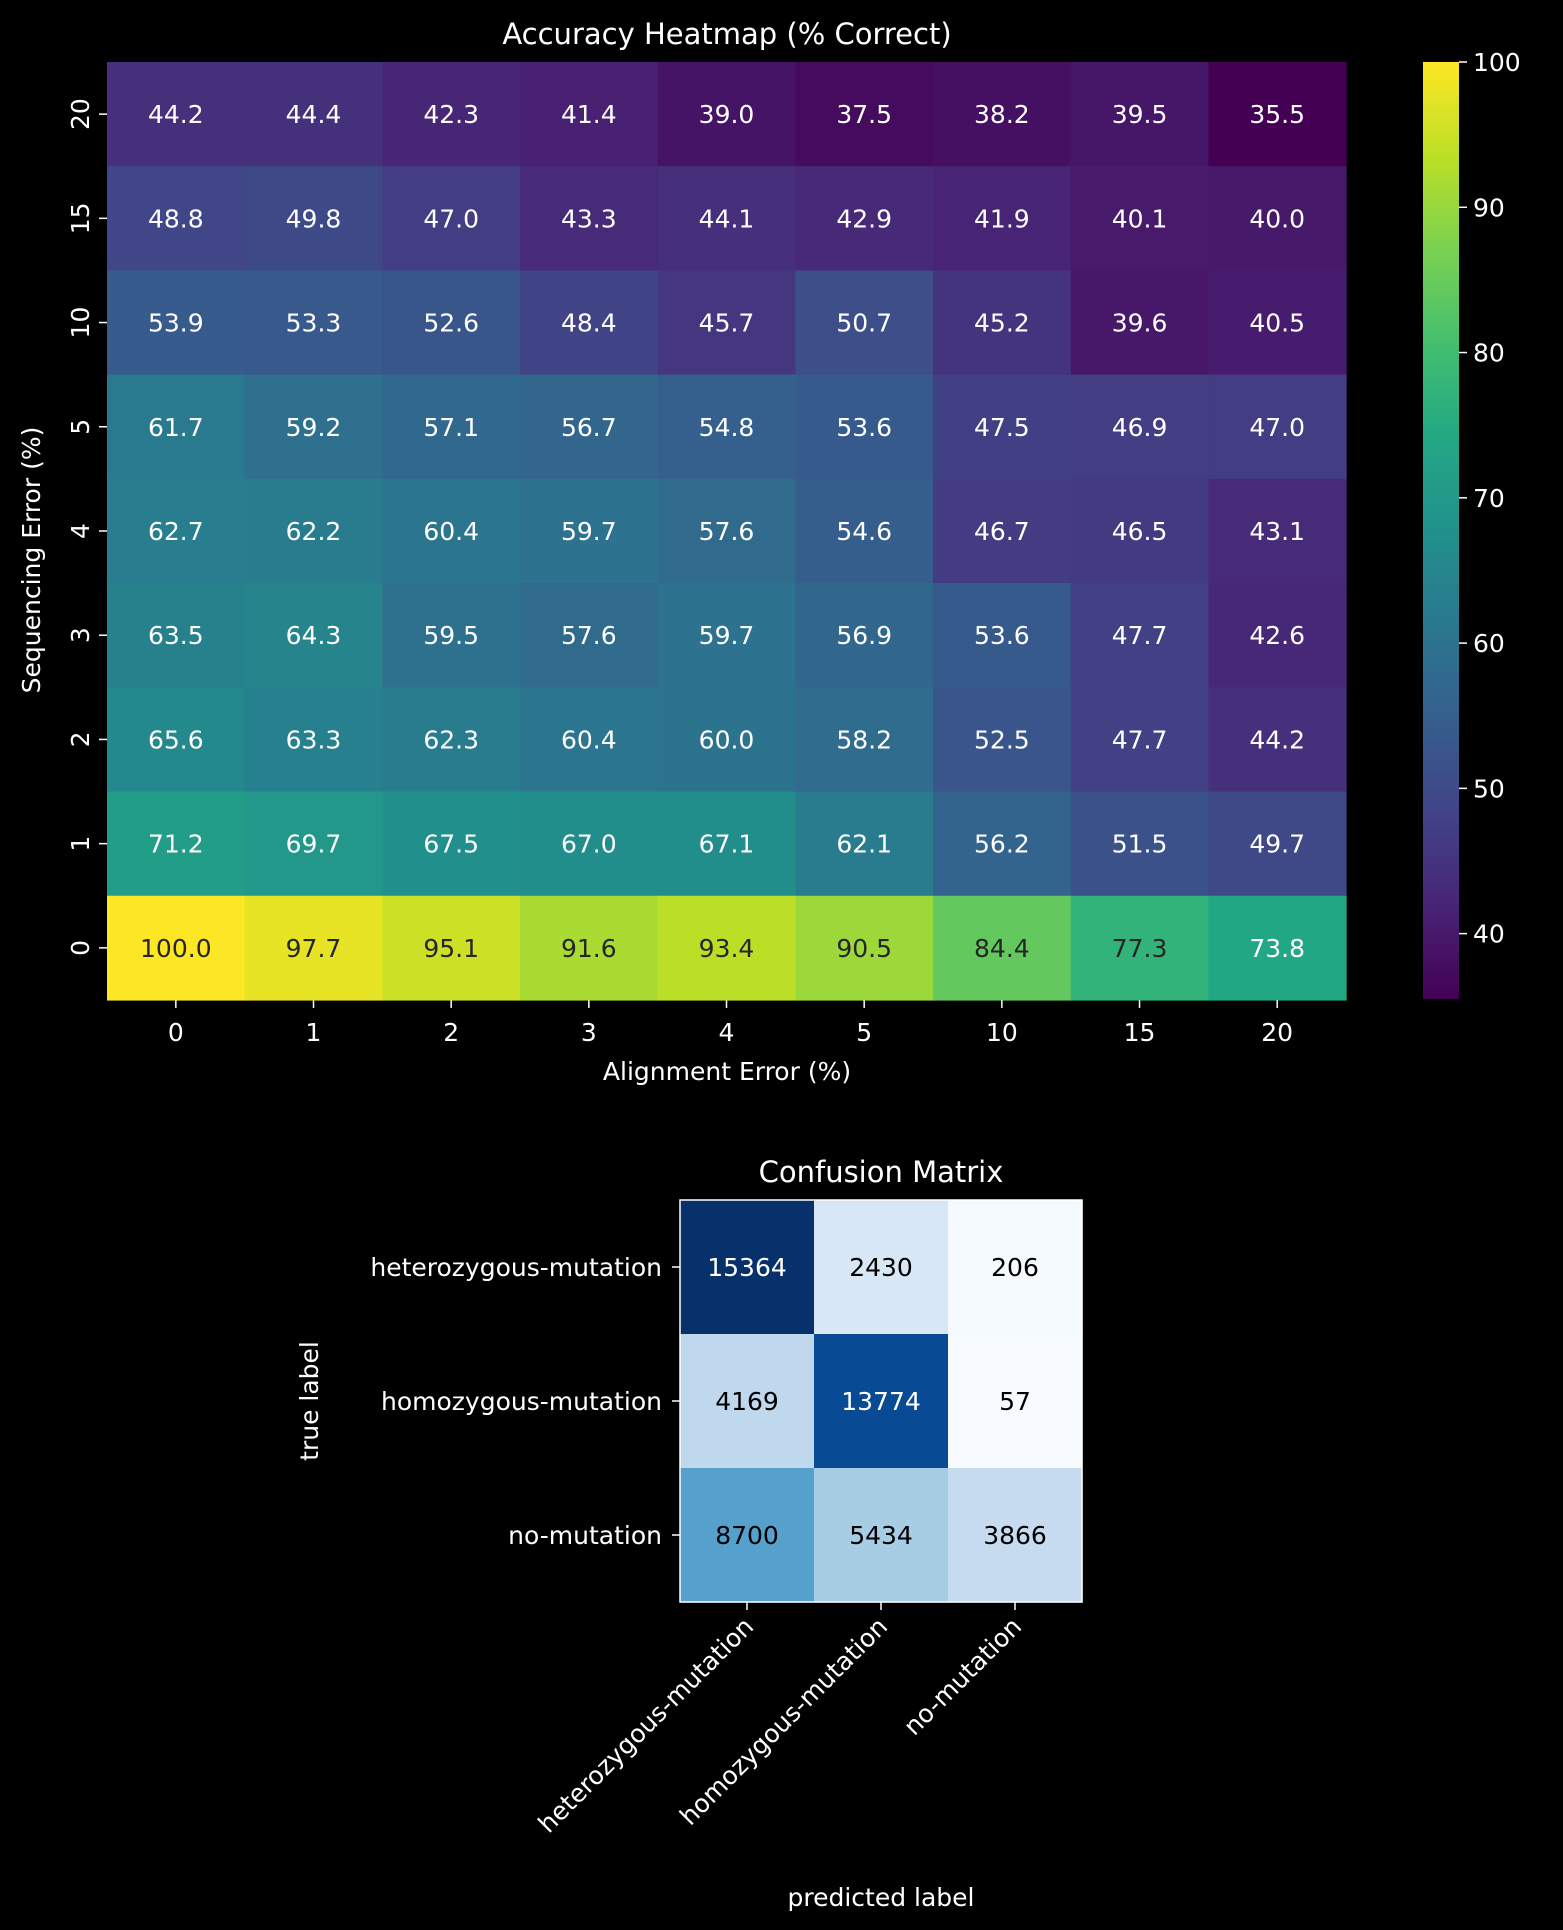  What do you see at coordinates (451, 114) in the screenshot?
I see `heatmap-cell-value: 42.3` at bounding box center [451, 114].